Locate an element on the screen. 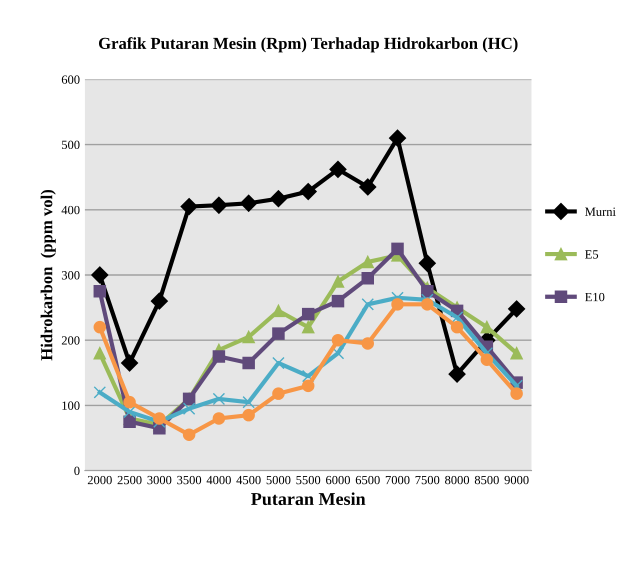 The image size is (629, 567). x-tick-label: 9000 is located at coordinates (516, 480).